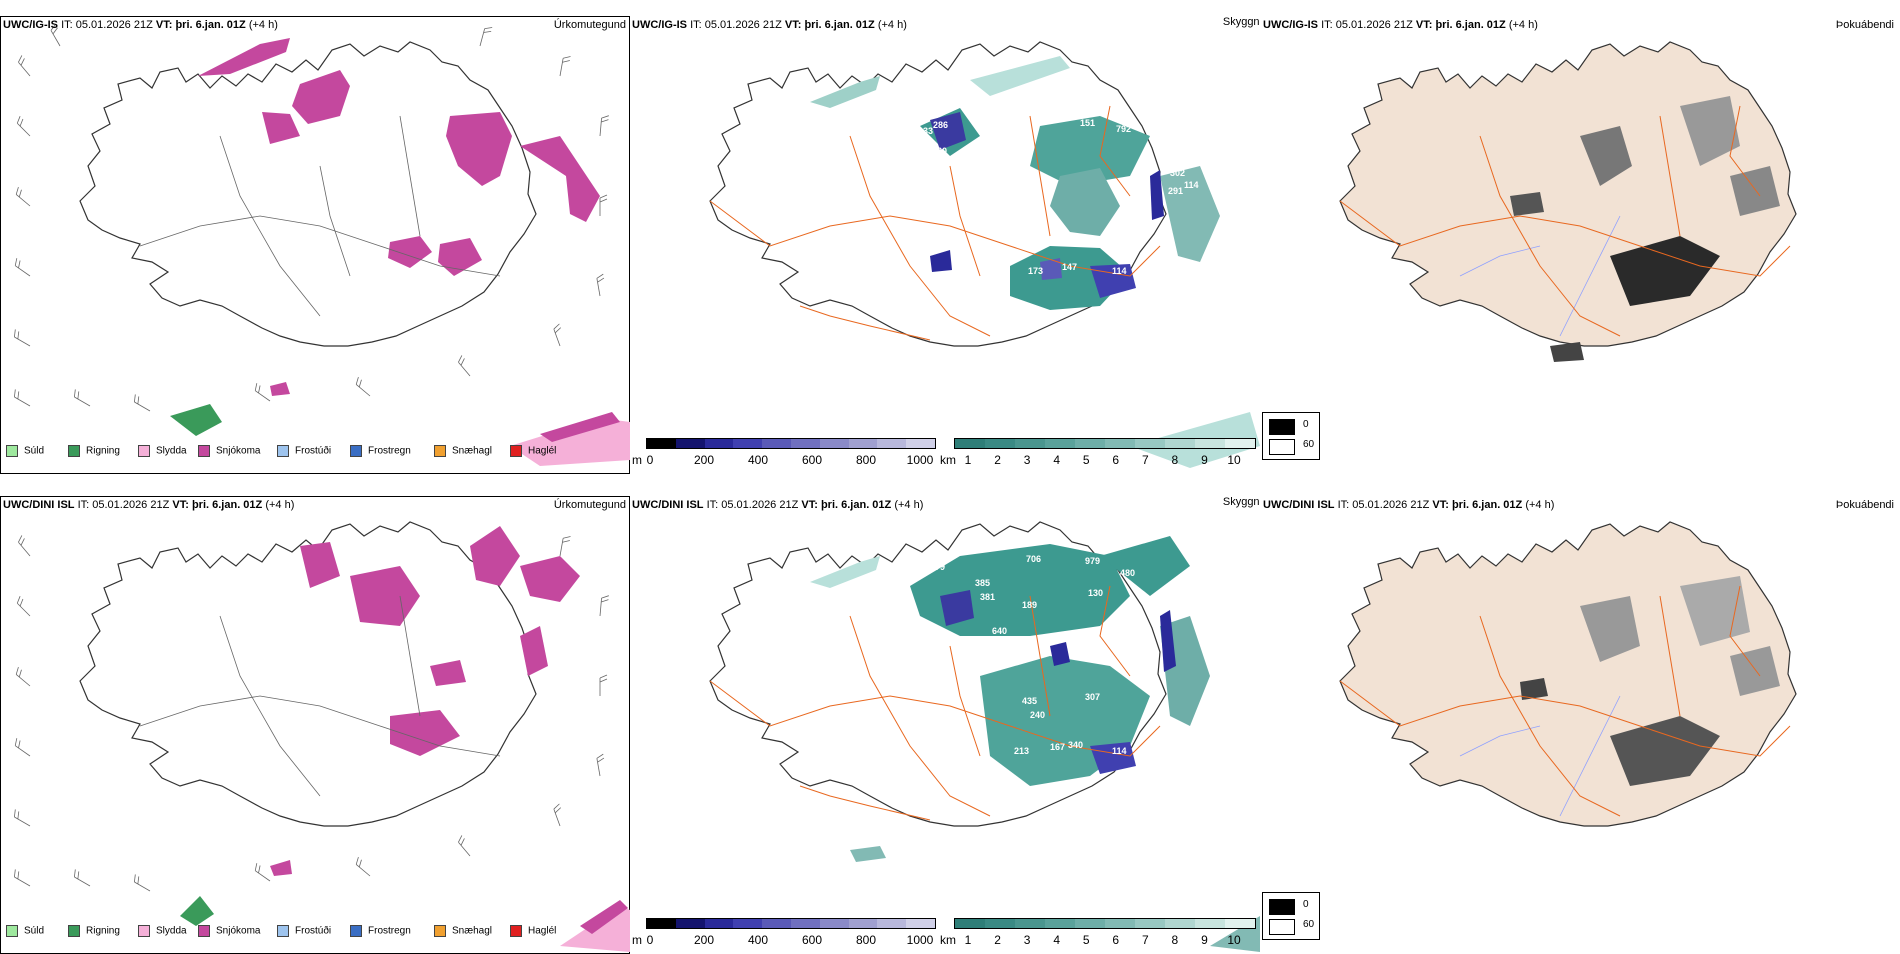 Image resolution: width=1900 pixels, height=954 pixels. What do you see at coordinates (982, 119) in the screenshot?
I see `label: 322` at bounding box center [982, 119].